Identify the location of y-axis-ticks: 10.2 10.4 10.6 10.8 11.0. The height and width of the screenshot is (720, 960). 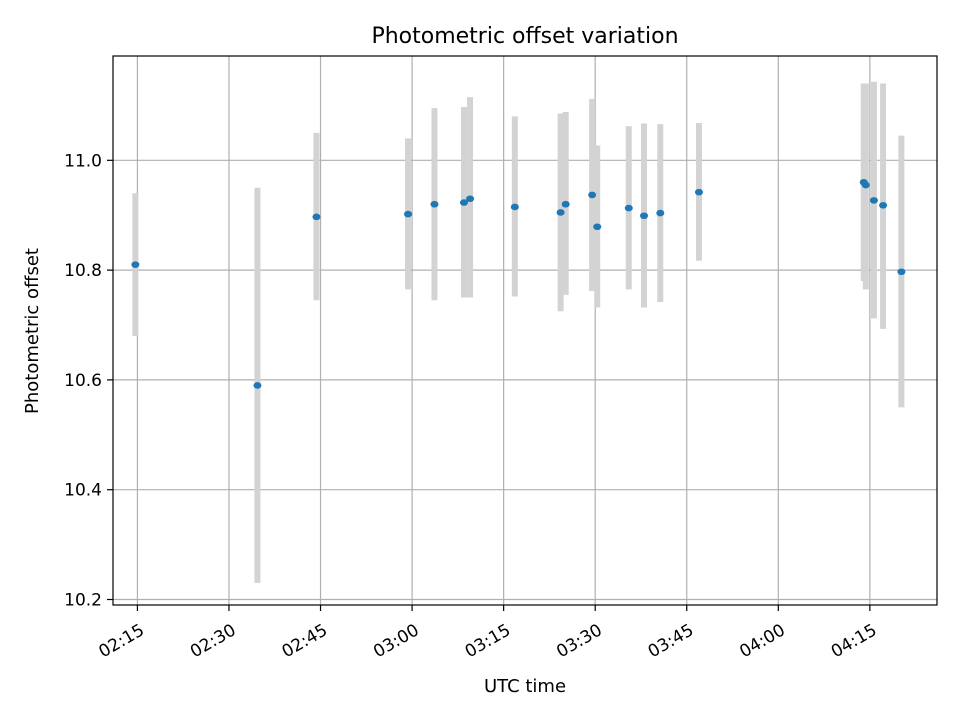
(88, 381).